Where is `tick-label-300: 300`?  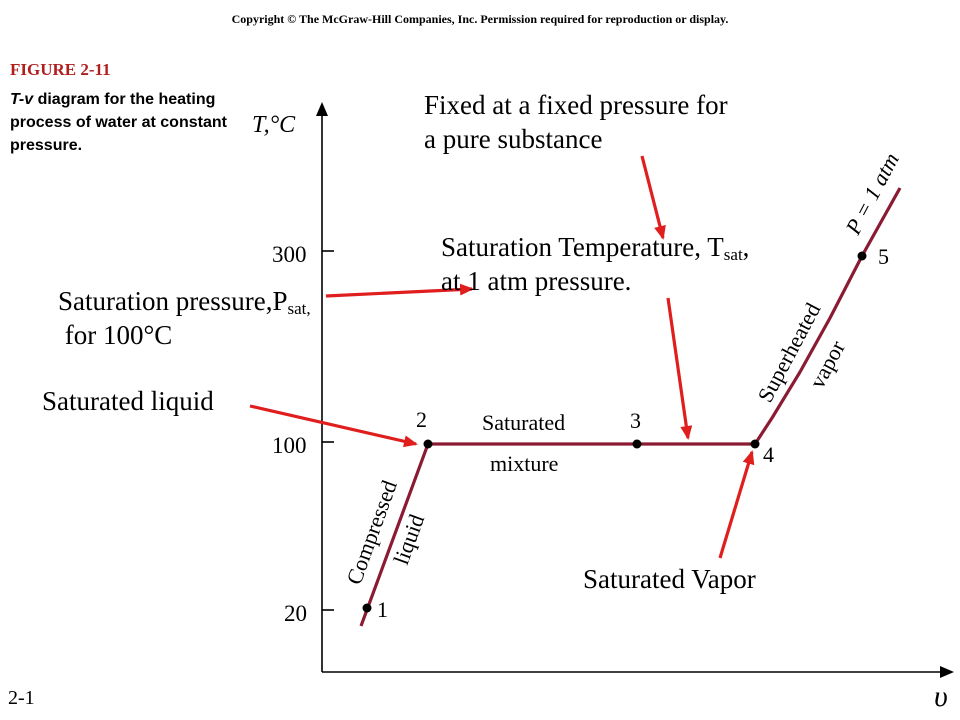
tick-label-300: 300 is located at coordinates (289, 254).